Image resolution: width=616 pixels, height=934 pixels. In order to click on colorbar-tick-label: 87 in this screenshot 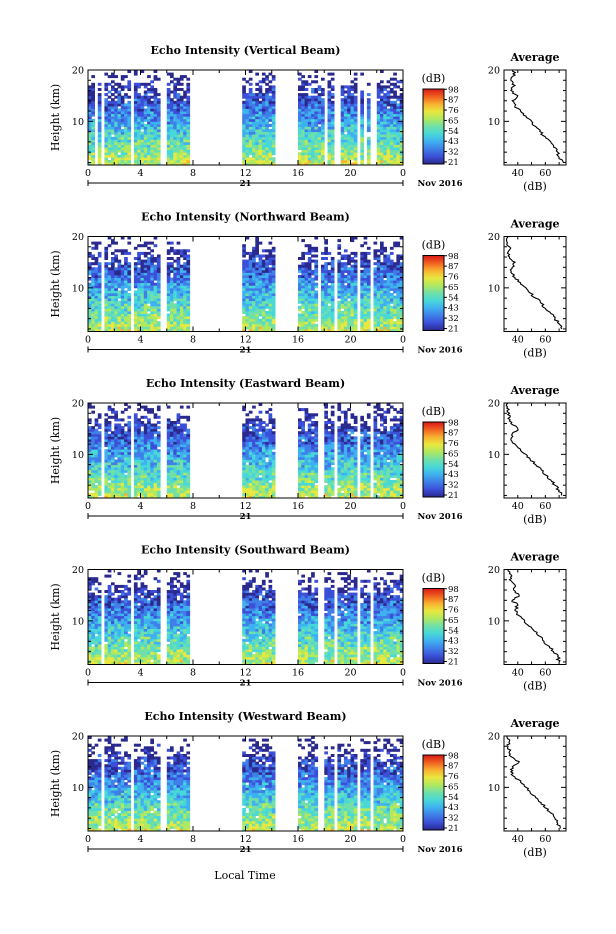, I will do `click(453, 267)`.